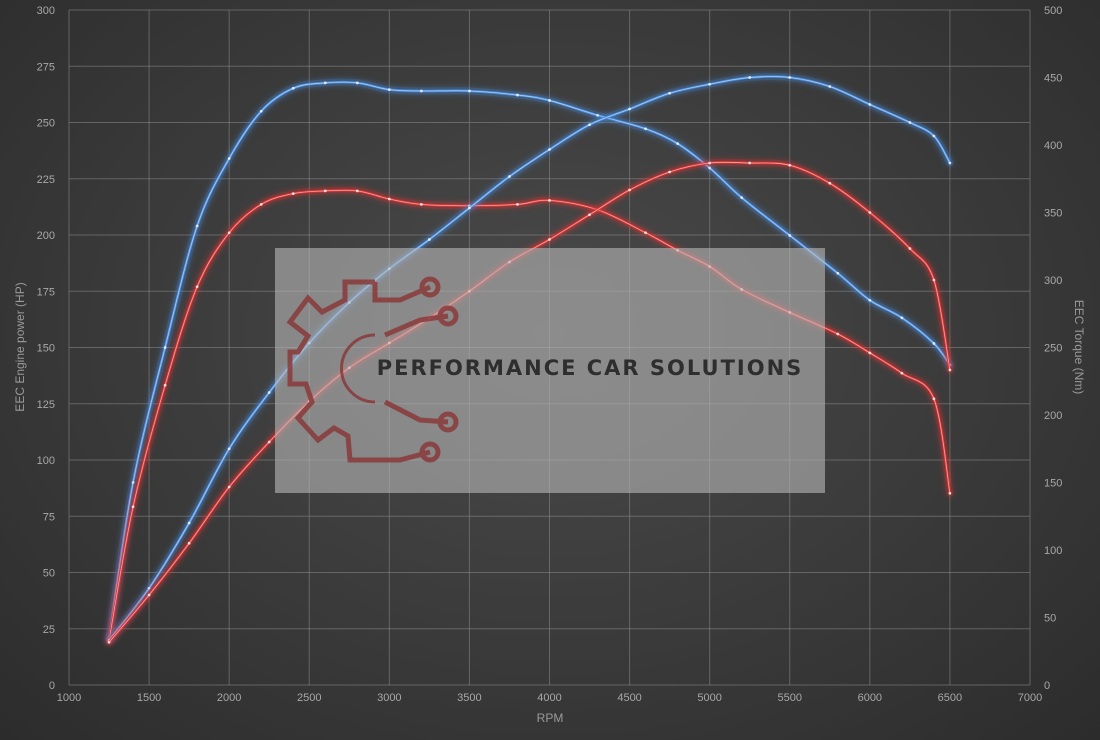 Image resolution: width=1100 pixels, height=740 pixels. I want to click on y-right-tick-label: 250, so click(1053, 349).